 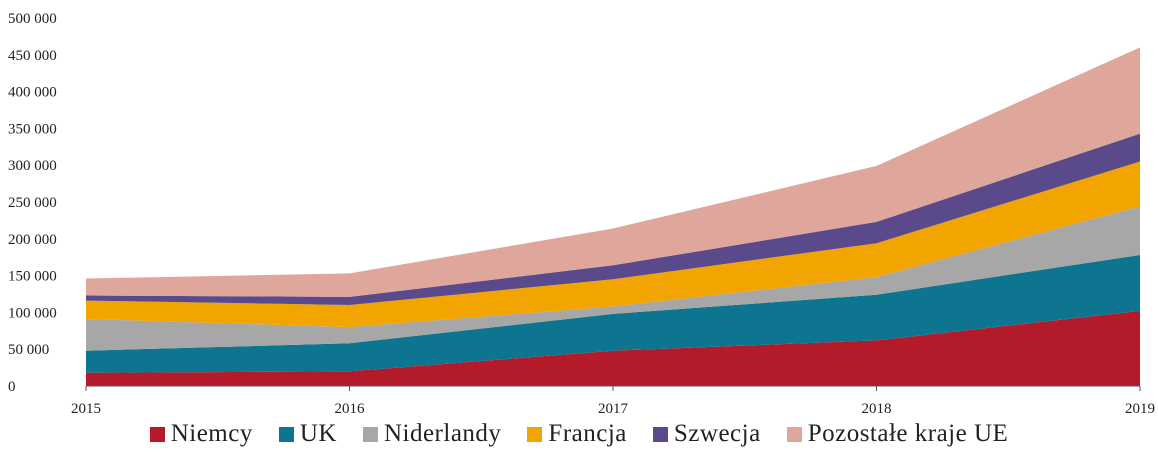 What do you see at coordinates (86, 409) in the screenshot?
I see `x-axis-tick-label: 2015` at bounding box center [86, 409].